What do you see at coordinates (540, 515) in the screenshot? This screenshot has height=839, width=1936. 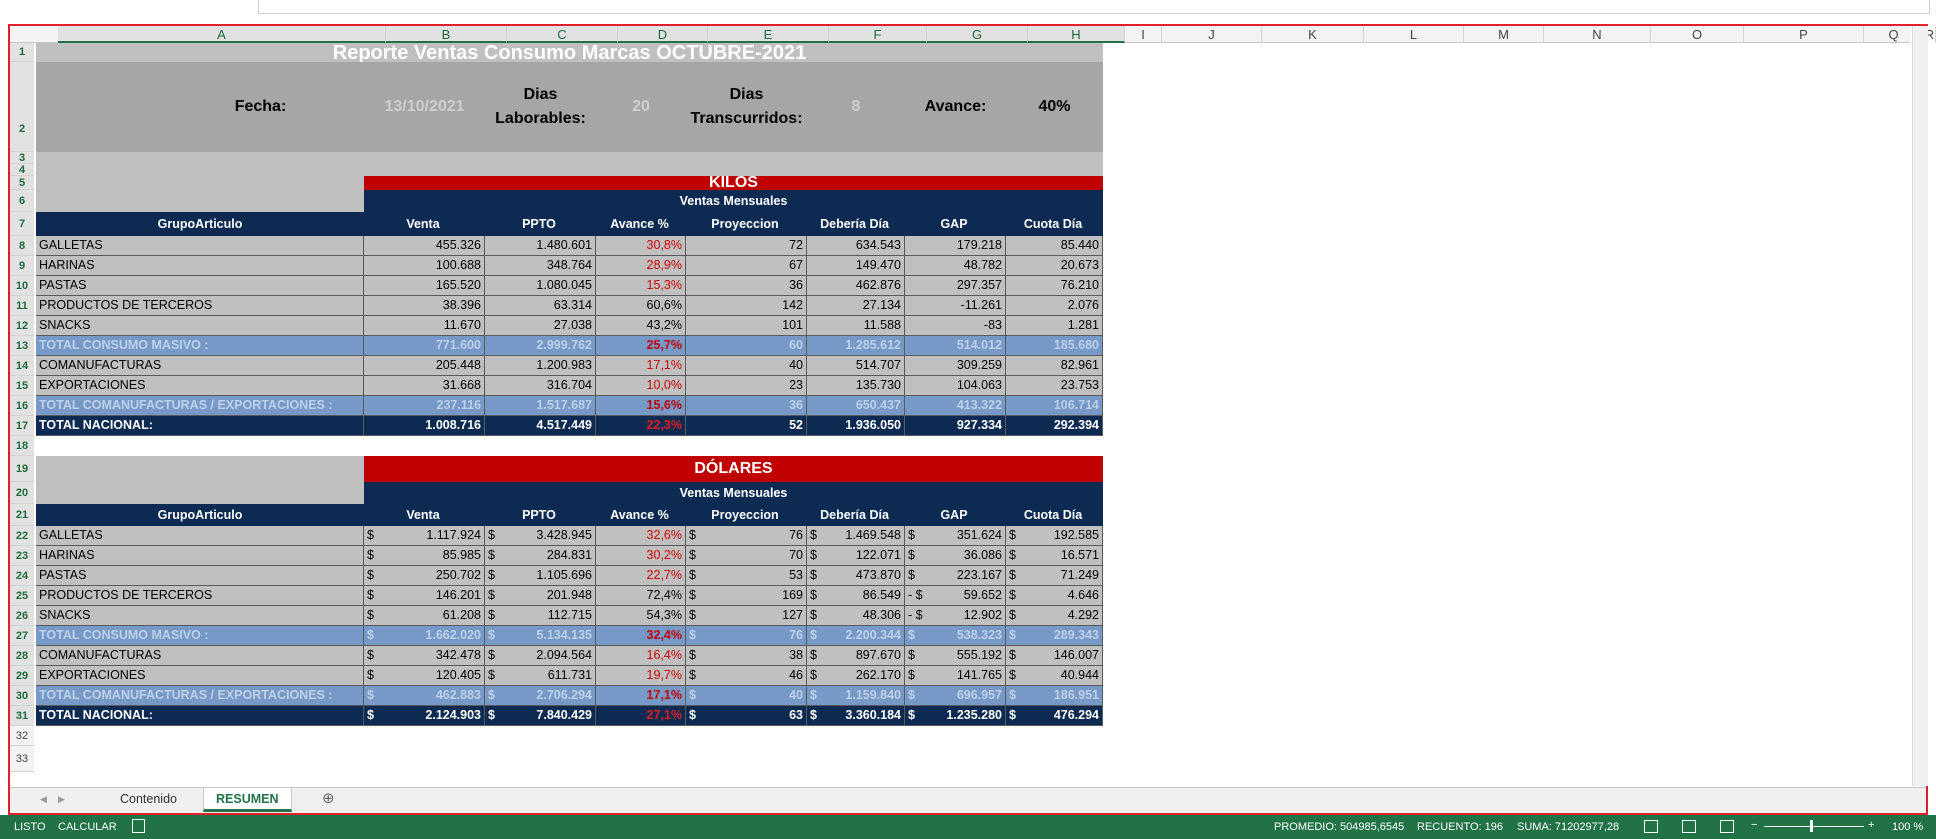 I see `dolares-header-ppto: PPTO` at bounding box center [540, 515].